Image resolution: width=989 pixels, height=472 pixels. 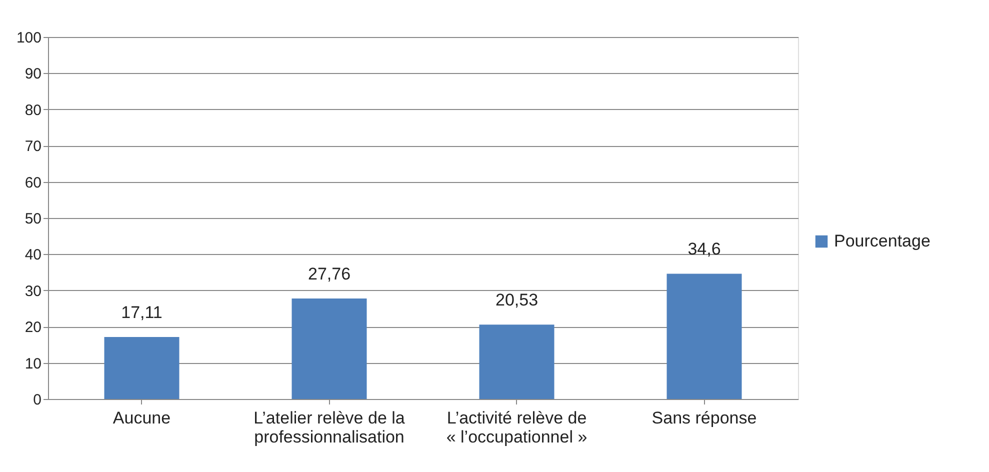 I want to click on data-label: 27,76, so click(x=329, y=274).